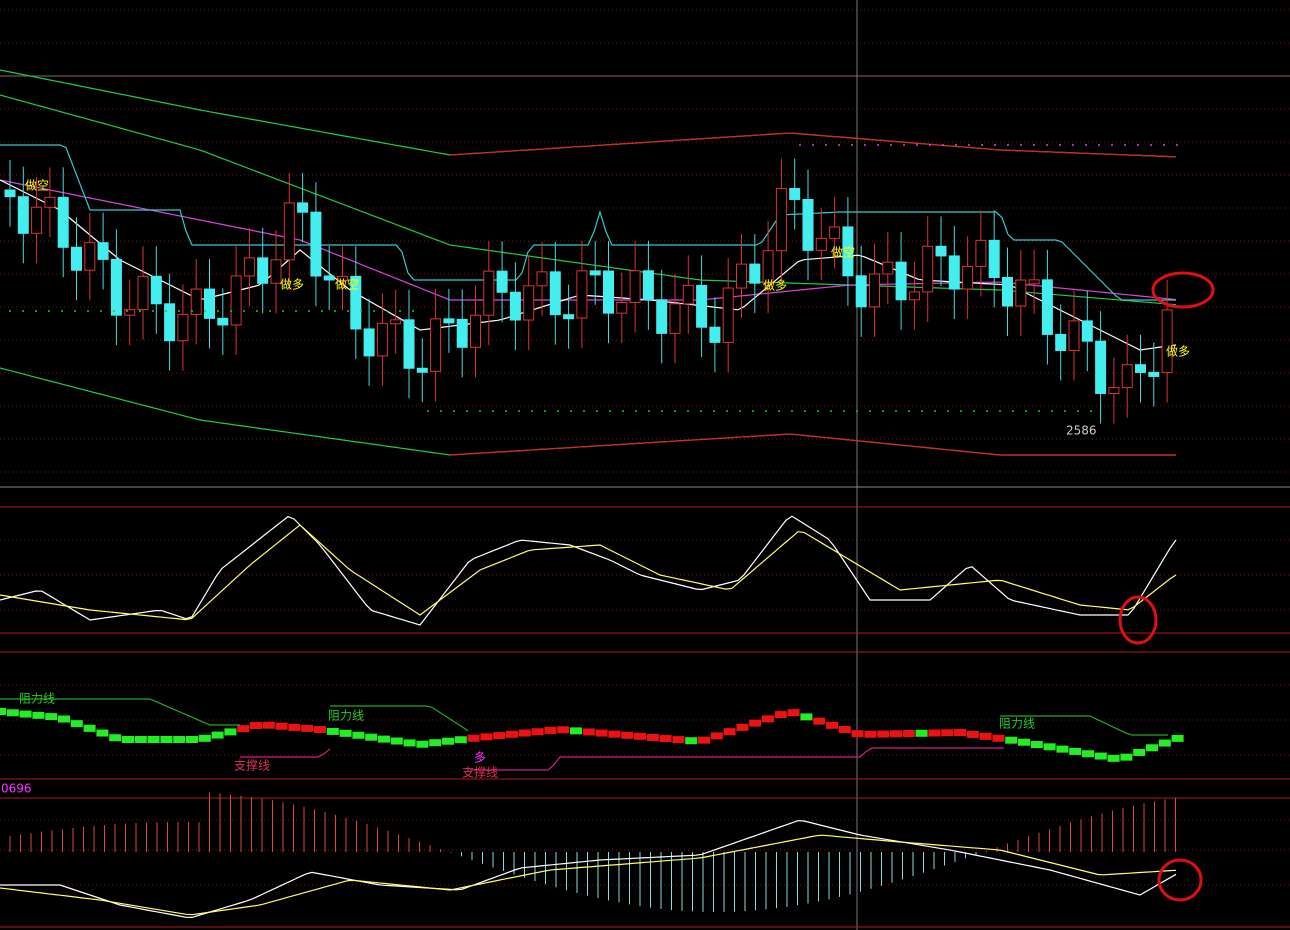  What do you see at coordinates (812, 444) in the screenshot?
I see `lower-band-red` at bounding box center [812, 444].